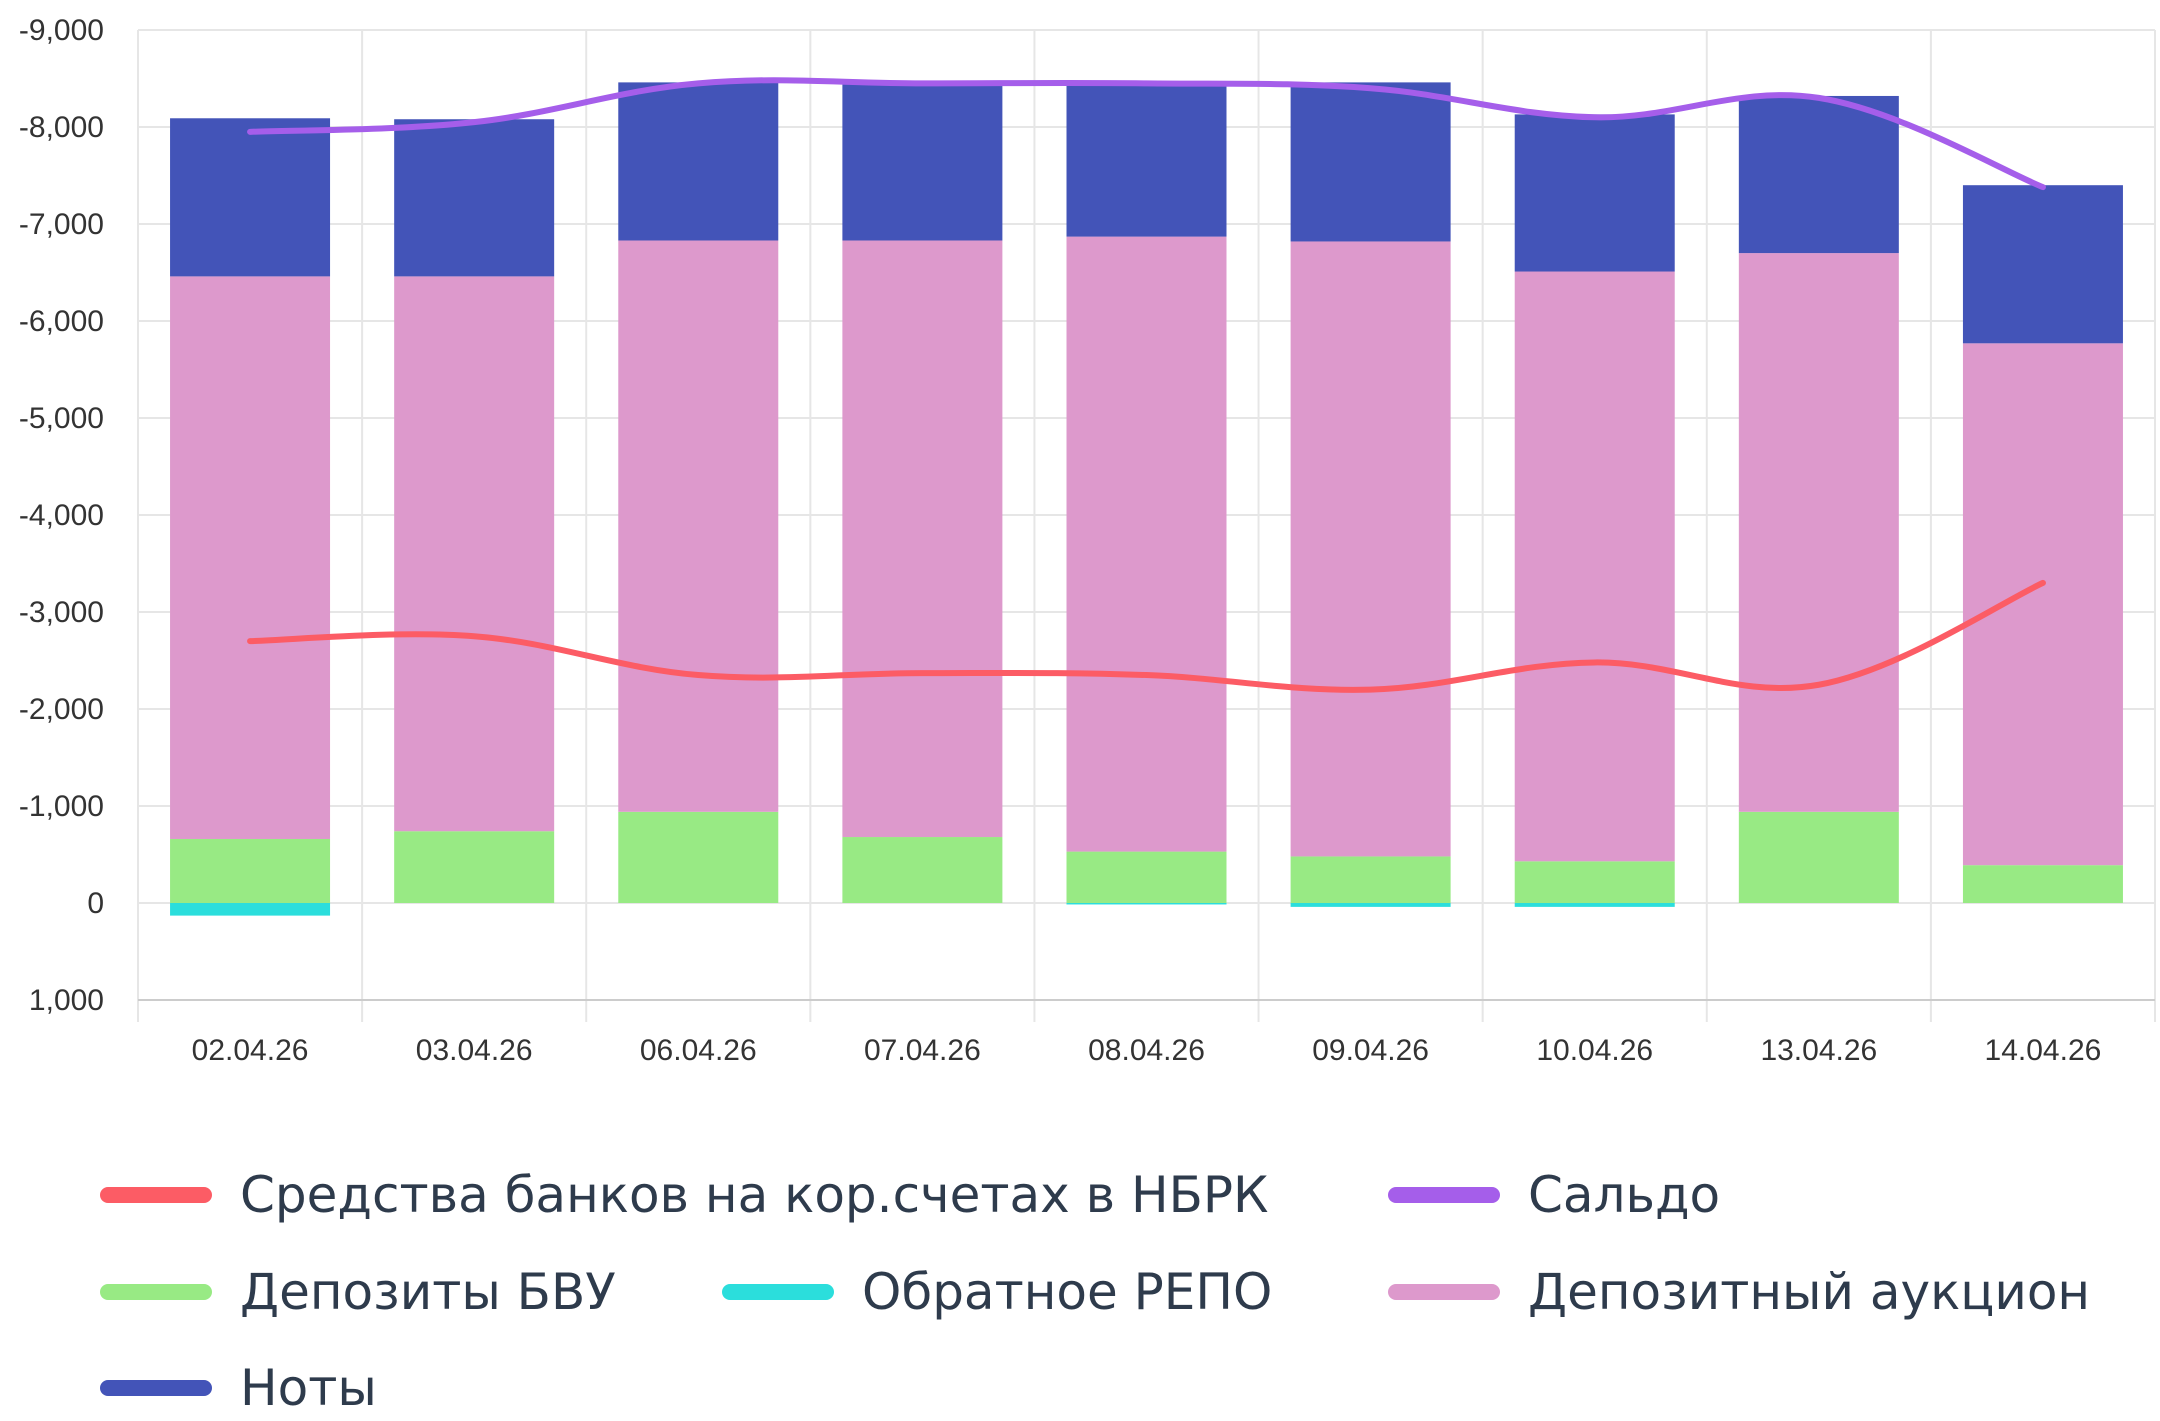 Image resolution: width=2160 pixels, height=1421 pixels. Describe the element at coordinates (2043, 1050) in the screenshot. I see `x-tick-label: 14.04.26` at that location.